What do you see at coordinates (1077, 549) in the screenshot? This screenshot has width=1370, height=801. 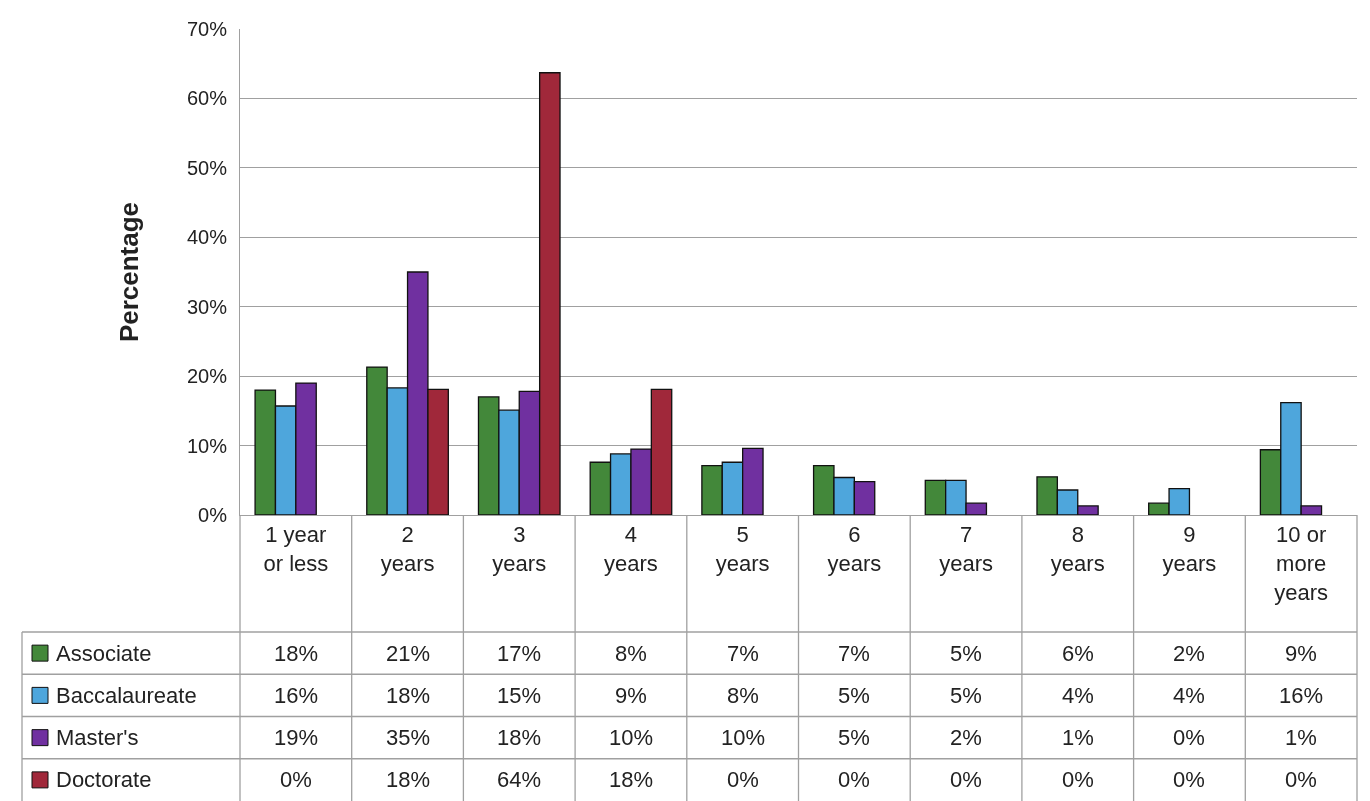 I see `x-tick-label: 8 years` at bounding box center [1077, 549].